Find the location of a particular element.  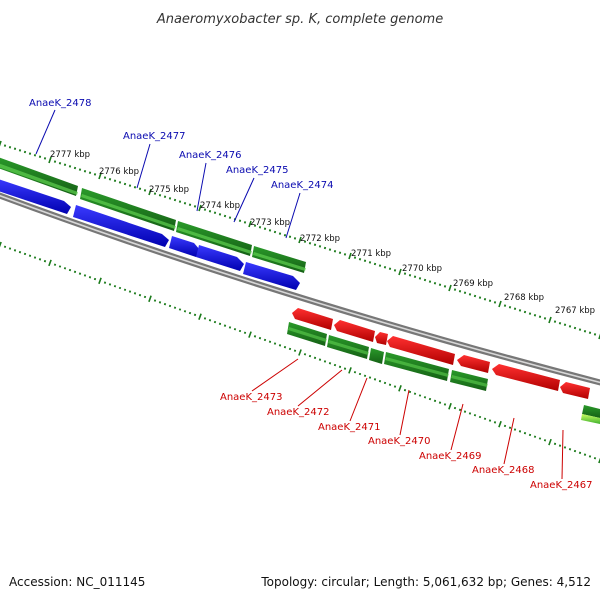

gene-label-reverse: AnaeK_2467 is located at coordinates (561, 485).